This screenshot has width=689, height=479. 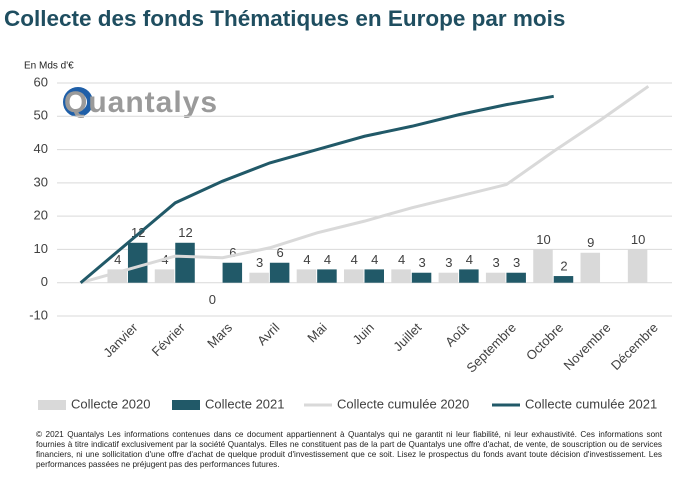 What do you see at coordinates (49, 66) in the screenshot?
I see `y-axis-label: En Mds d'€` at bounding box center [49, 66].